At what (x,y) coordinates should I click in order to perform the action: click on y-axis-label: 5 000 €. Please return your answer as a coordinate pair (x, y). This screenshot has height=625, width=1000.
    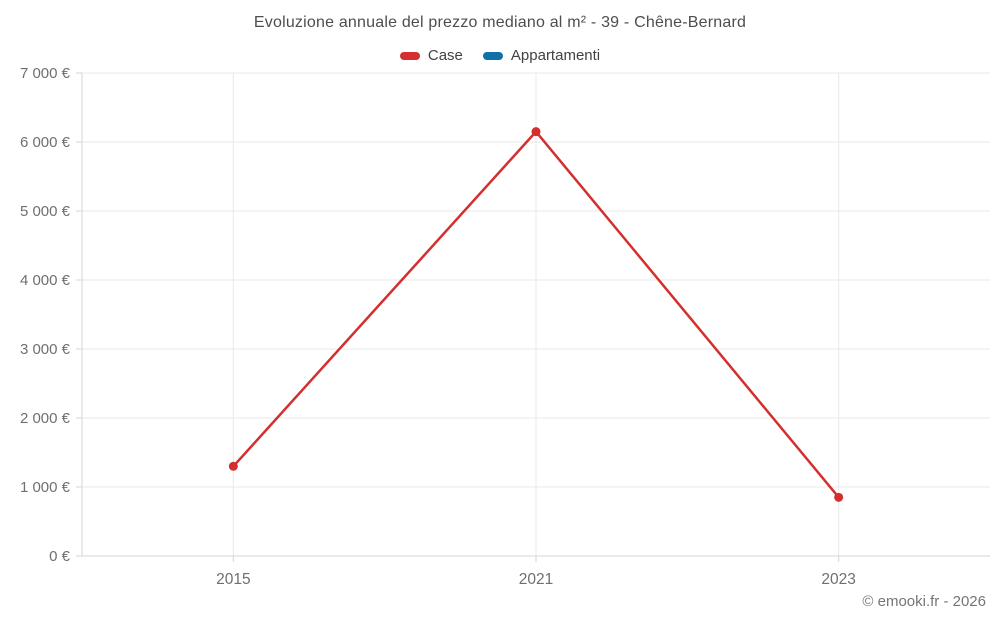
    Looking at the image, I should click on (45, 211).